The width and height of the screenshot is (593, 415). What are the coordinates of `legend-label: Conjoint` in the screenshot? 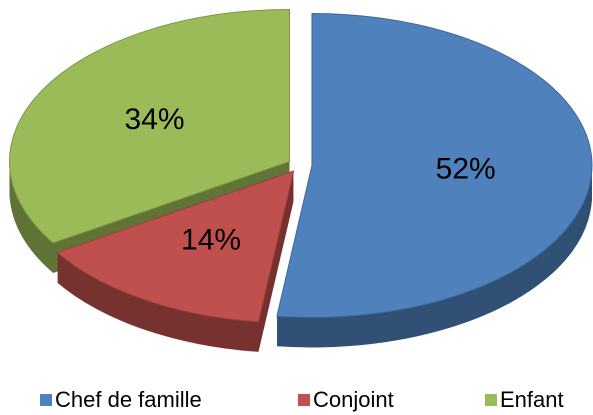 It's located at (353, 399).